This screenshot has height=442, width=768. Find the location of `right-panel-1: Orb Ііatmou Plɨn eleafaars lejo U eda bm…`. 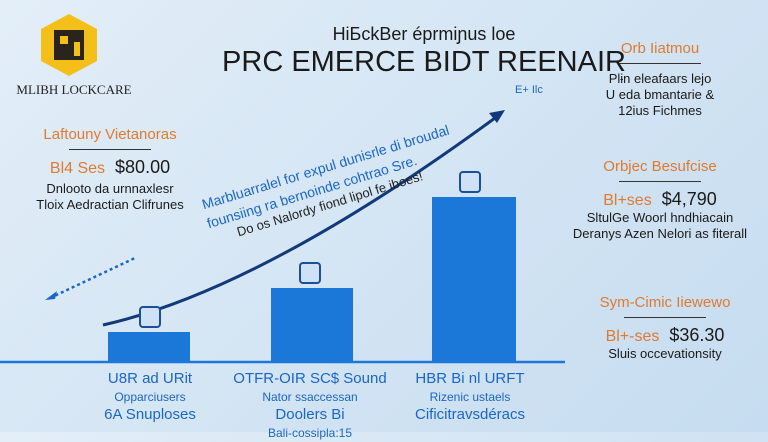

right-panel-1: Orb Ііatmou Plɨn eleafaars lejo U eda bm… is located at coordinates (660, 79).